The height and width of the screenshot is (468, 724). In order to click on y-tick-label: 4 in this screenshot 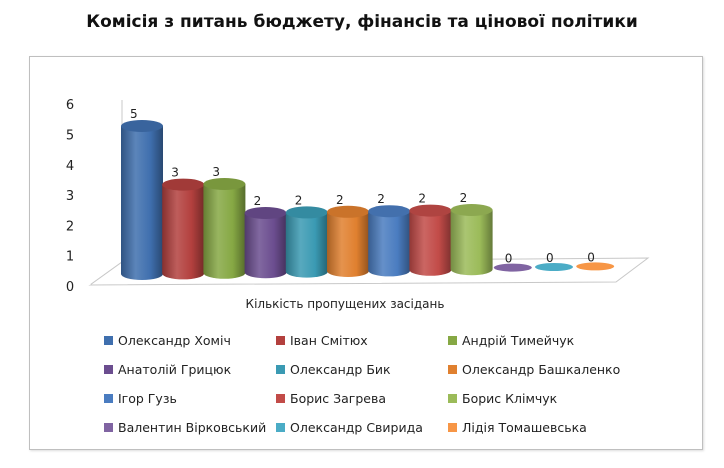, I will do `click(70, 166)`.